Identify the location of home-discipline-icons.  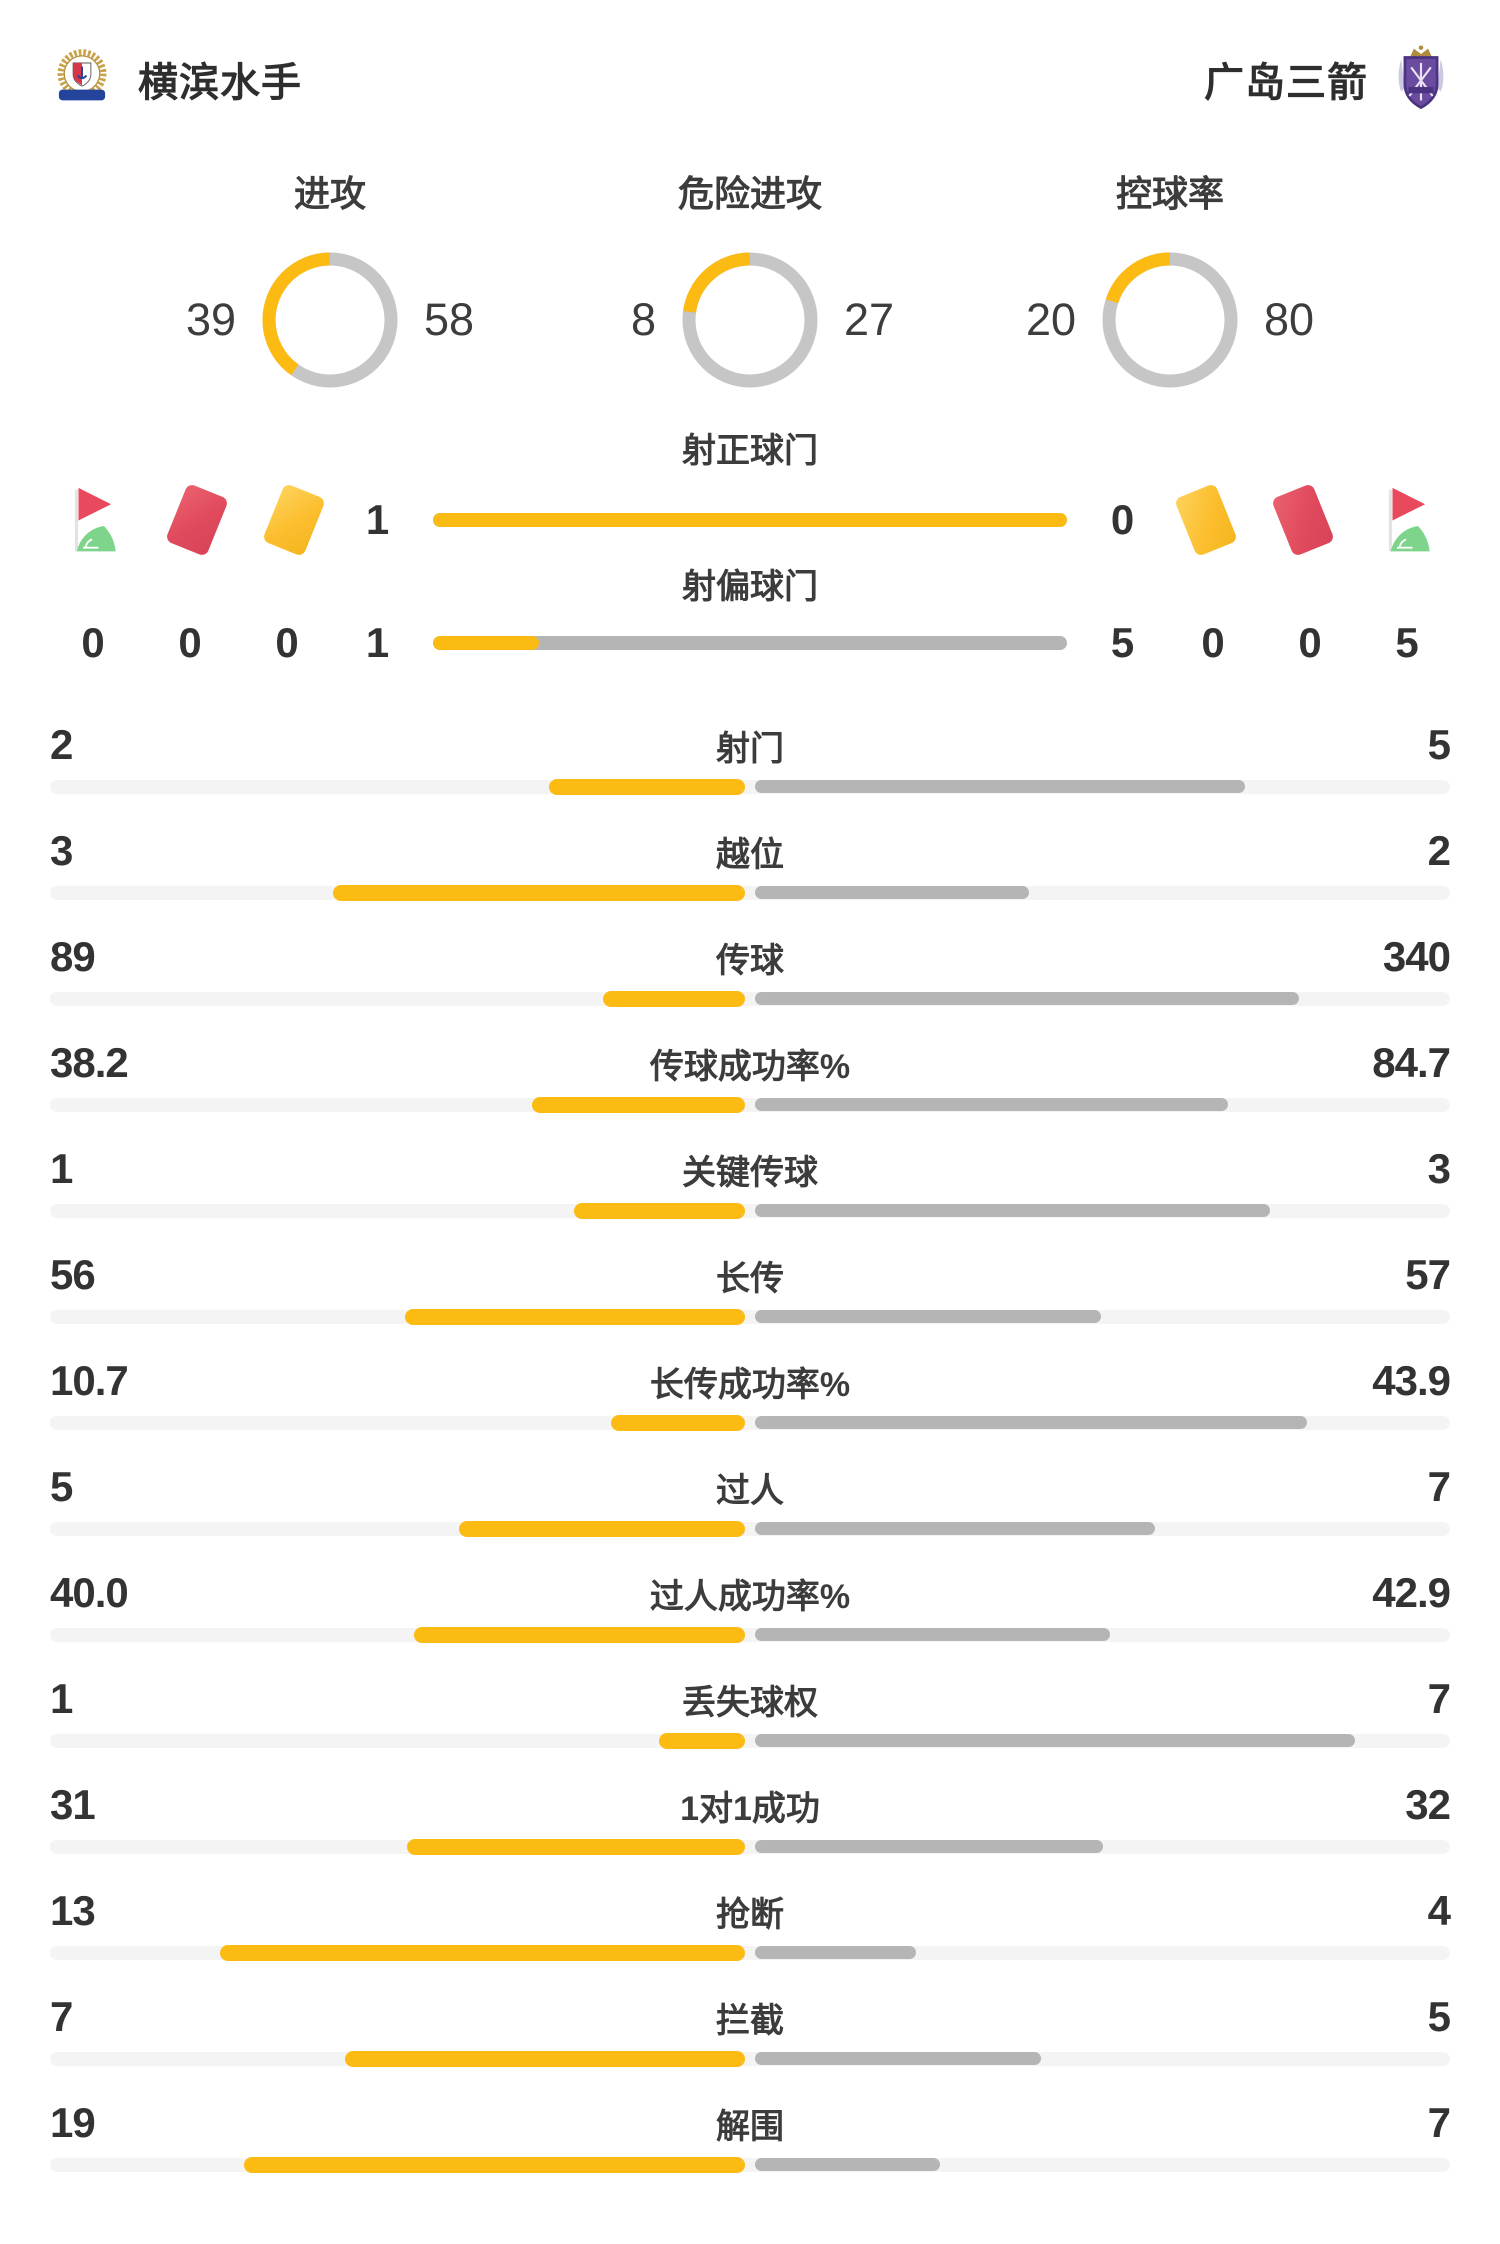
(190, 520).